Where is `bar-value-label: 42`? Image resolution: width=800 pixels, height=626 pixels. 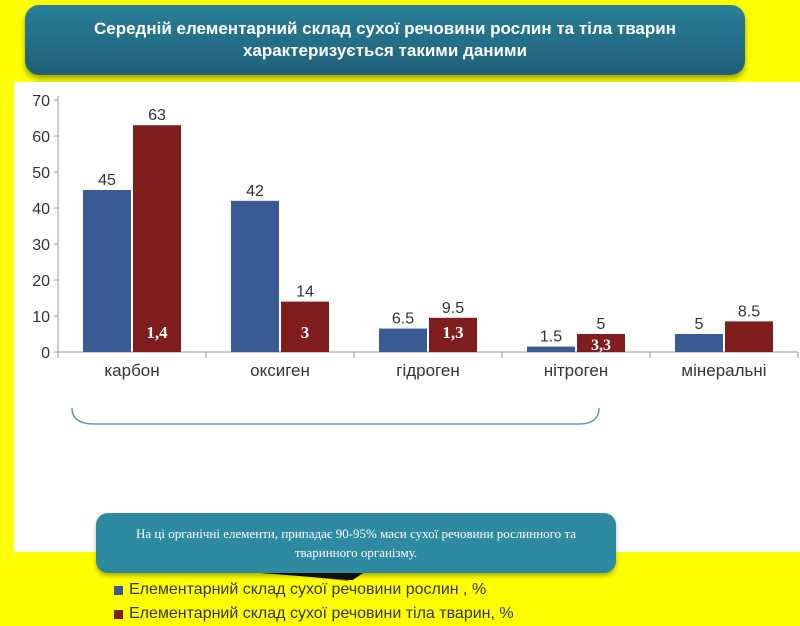
bar-value-label: 42 is located at coordinates (255, 191).